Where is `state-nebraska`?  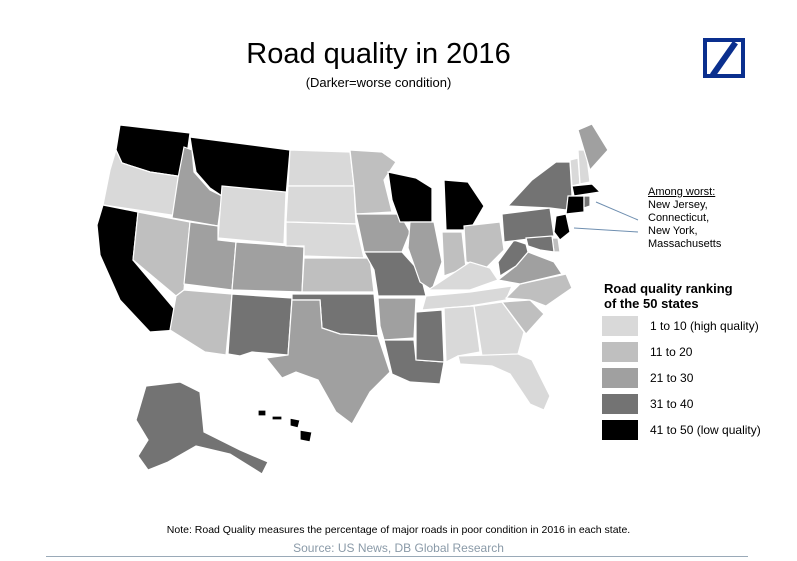
state-nebraska is located at coordinates (325, 240).